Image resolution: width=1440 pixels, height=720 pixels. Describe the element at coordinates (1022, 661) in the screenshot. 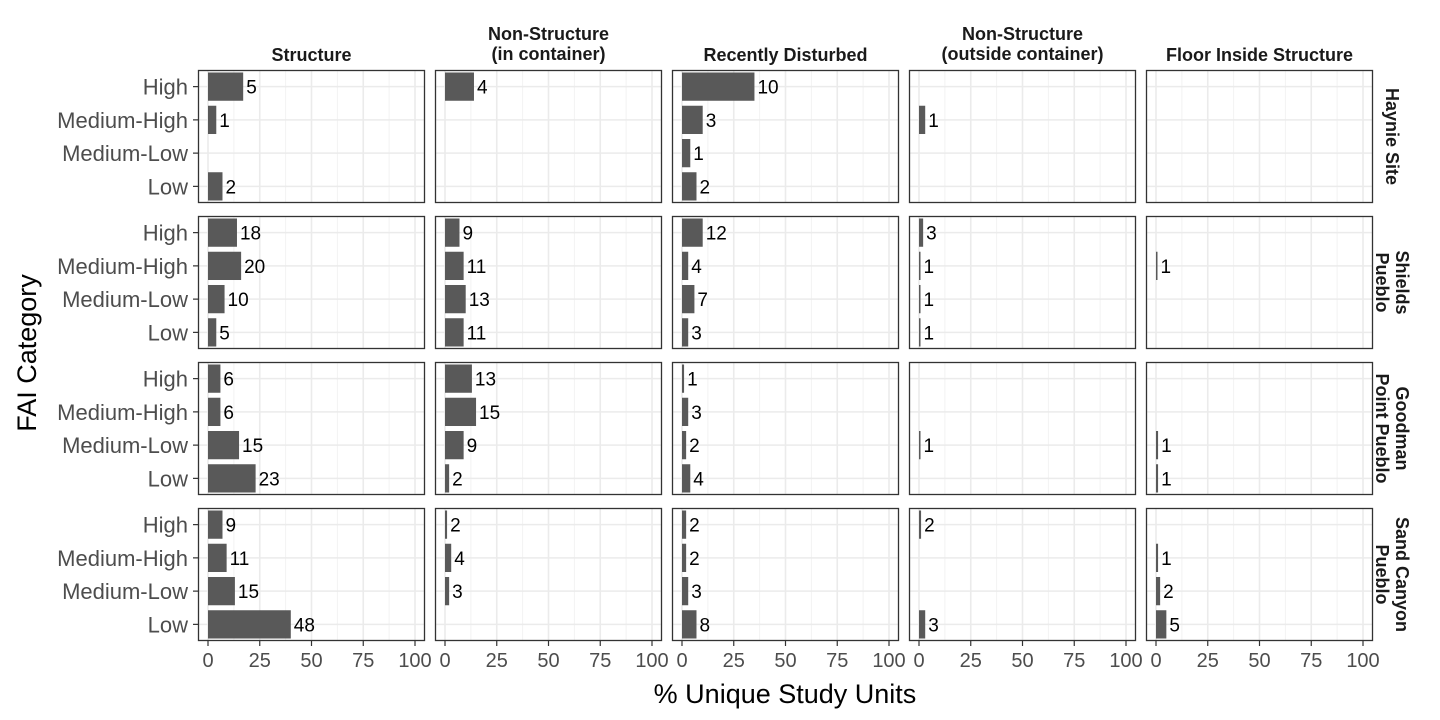

I see `x-tick-label: 50` at that location.